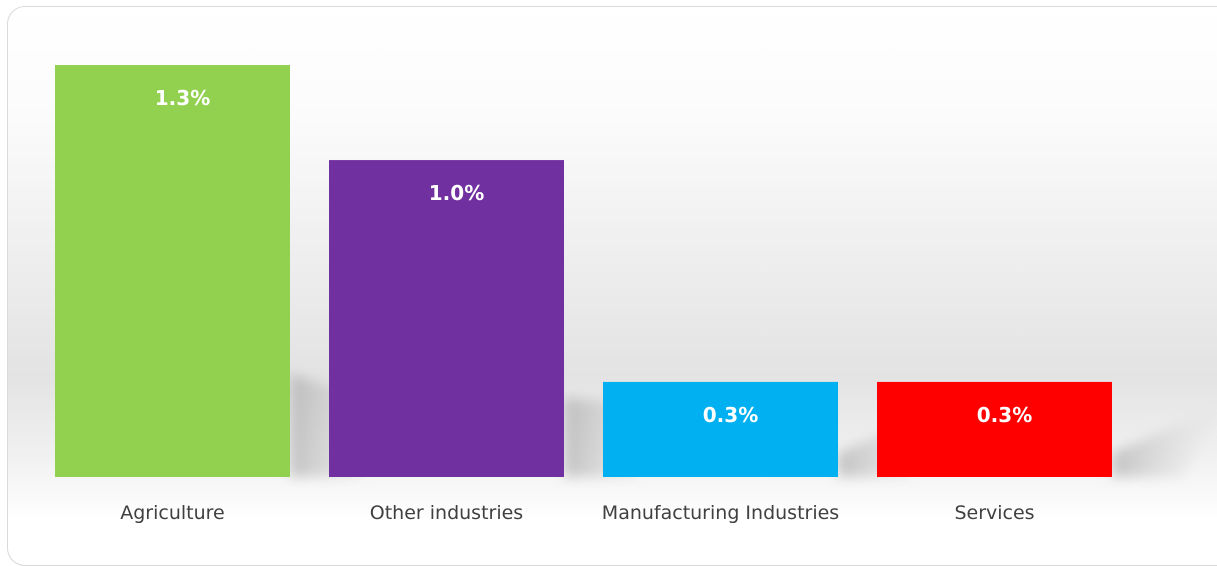  I want to click on bar-manufacturing-industries, so click(720, 429).